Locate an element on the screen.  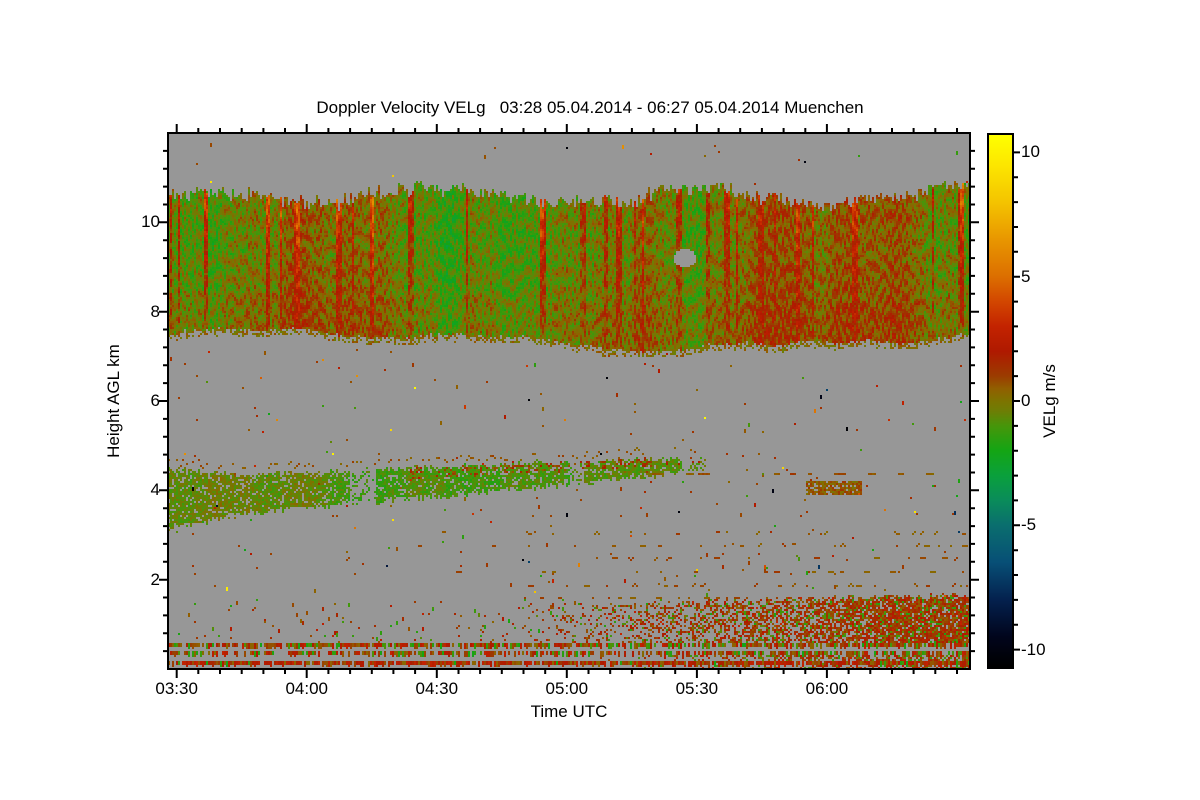
x-tick-label: 05:30 is located at coordinates (697, 688).